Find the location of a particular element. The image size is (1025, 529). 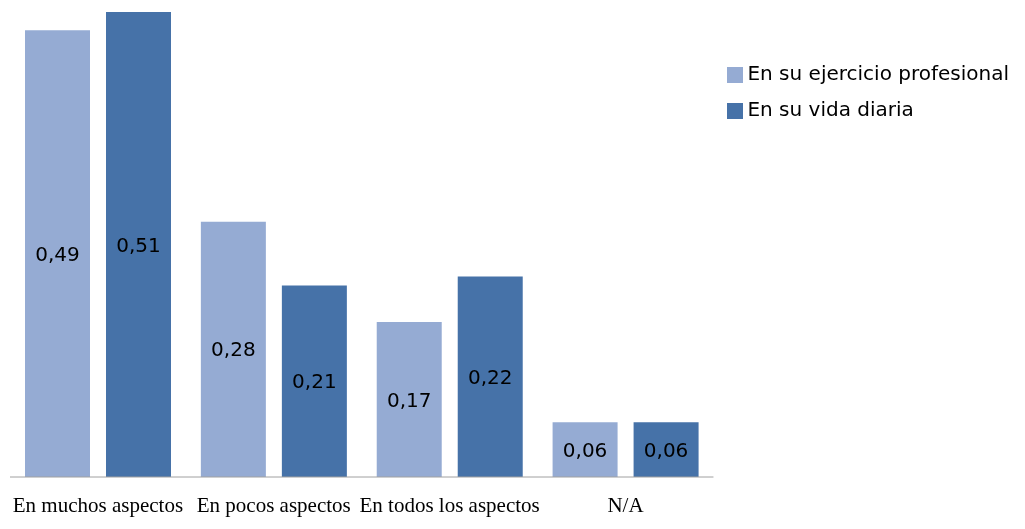

data-label: 0,28 is located at coordinates (233, 349).